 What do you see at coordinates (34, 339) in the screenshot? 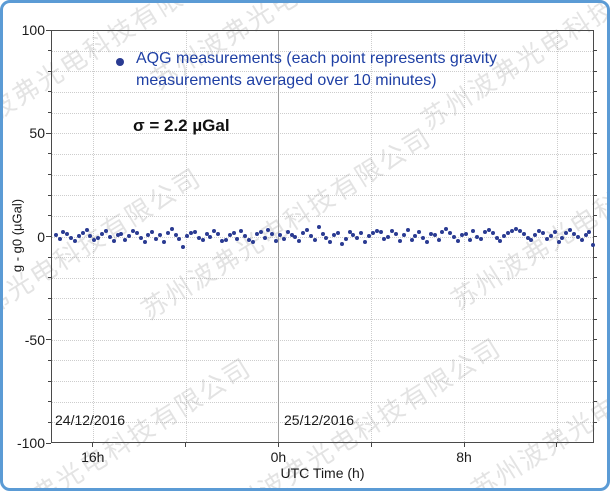
I see `y-tick-label: -50` at bounding box center [34, 339].